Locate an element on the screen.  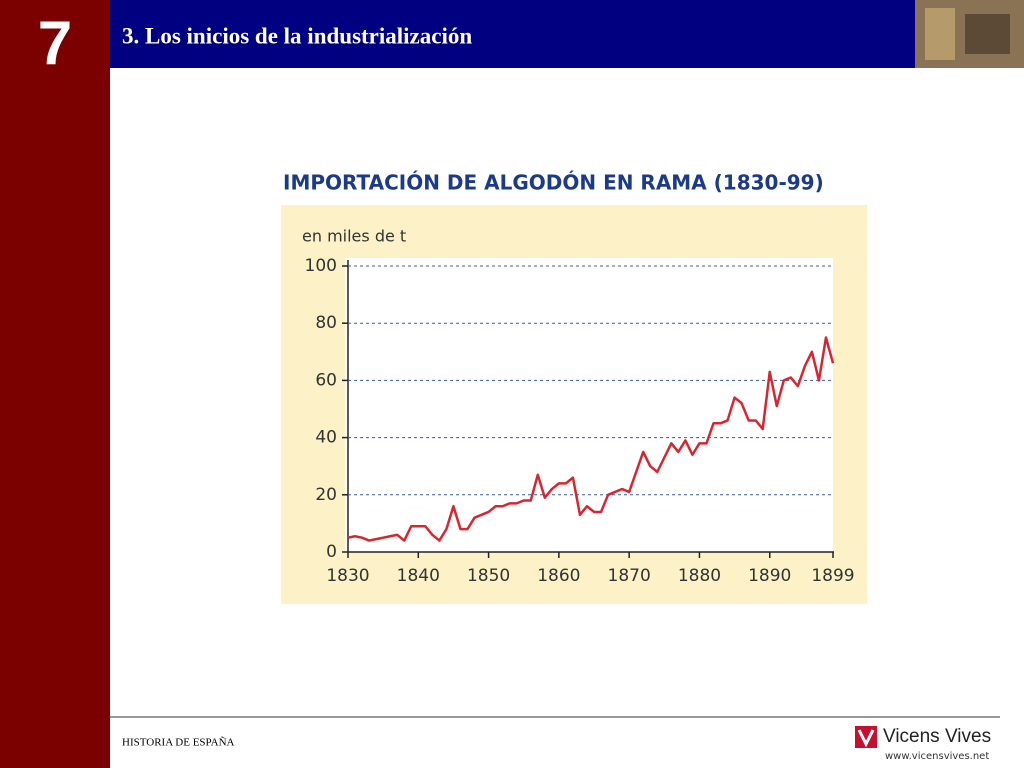
logo-v is located at coordinates (866, 738).